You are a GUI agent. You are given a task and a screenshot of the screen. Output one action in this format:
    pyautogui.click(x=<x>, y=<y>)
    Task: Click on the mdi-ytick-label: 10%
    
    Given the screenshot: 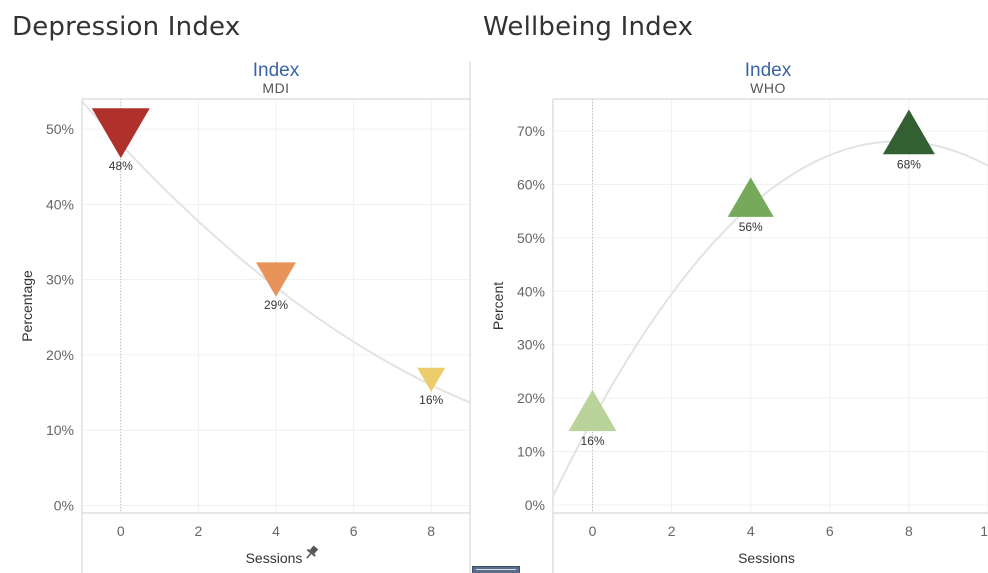 What is the action you would take?
    pyautogui.click(x=60, y=430)
    